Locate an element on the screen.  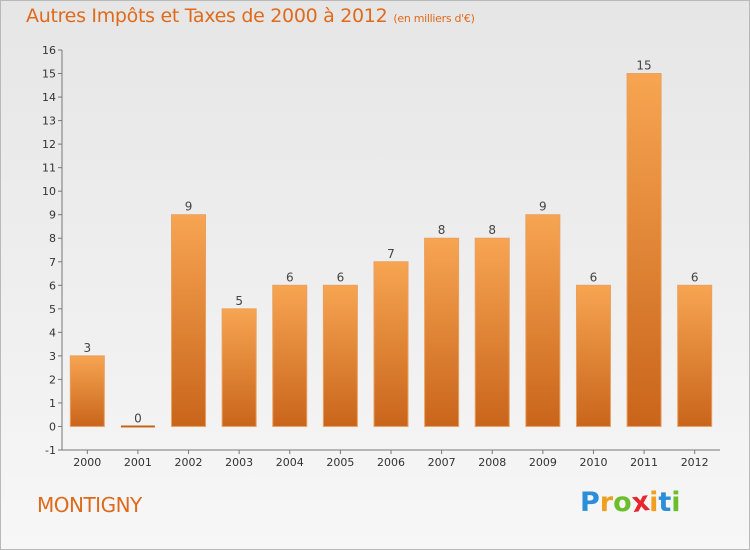
y-tick-label: 14 is located at coordinates (49, 97).